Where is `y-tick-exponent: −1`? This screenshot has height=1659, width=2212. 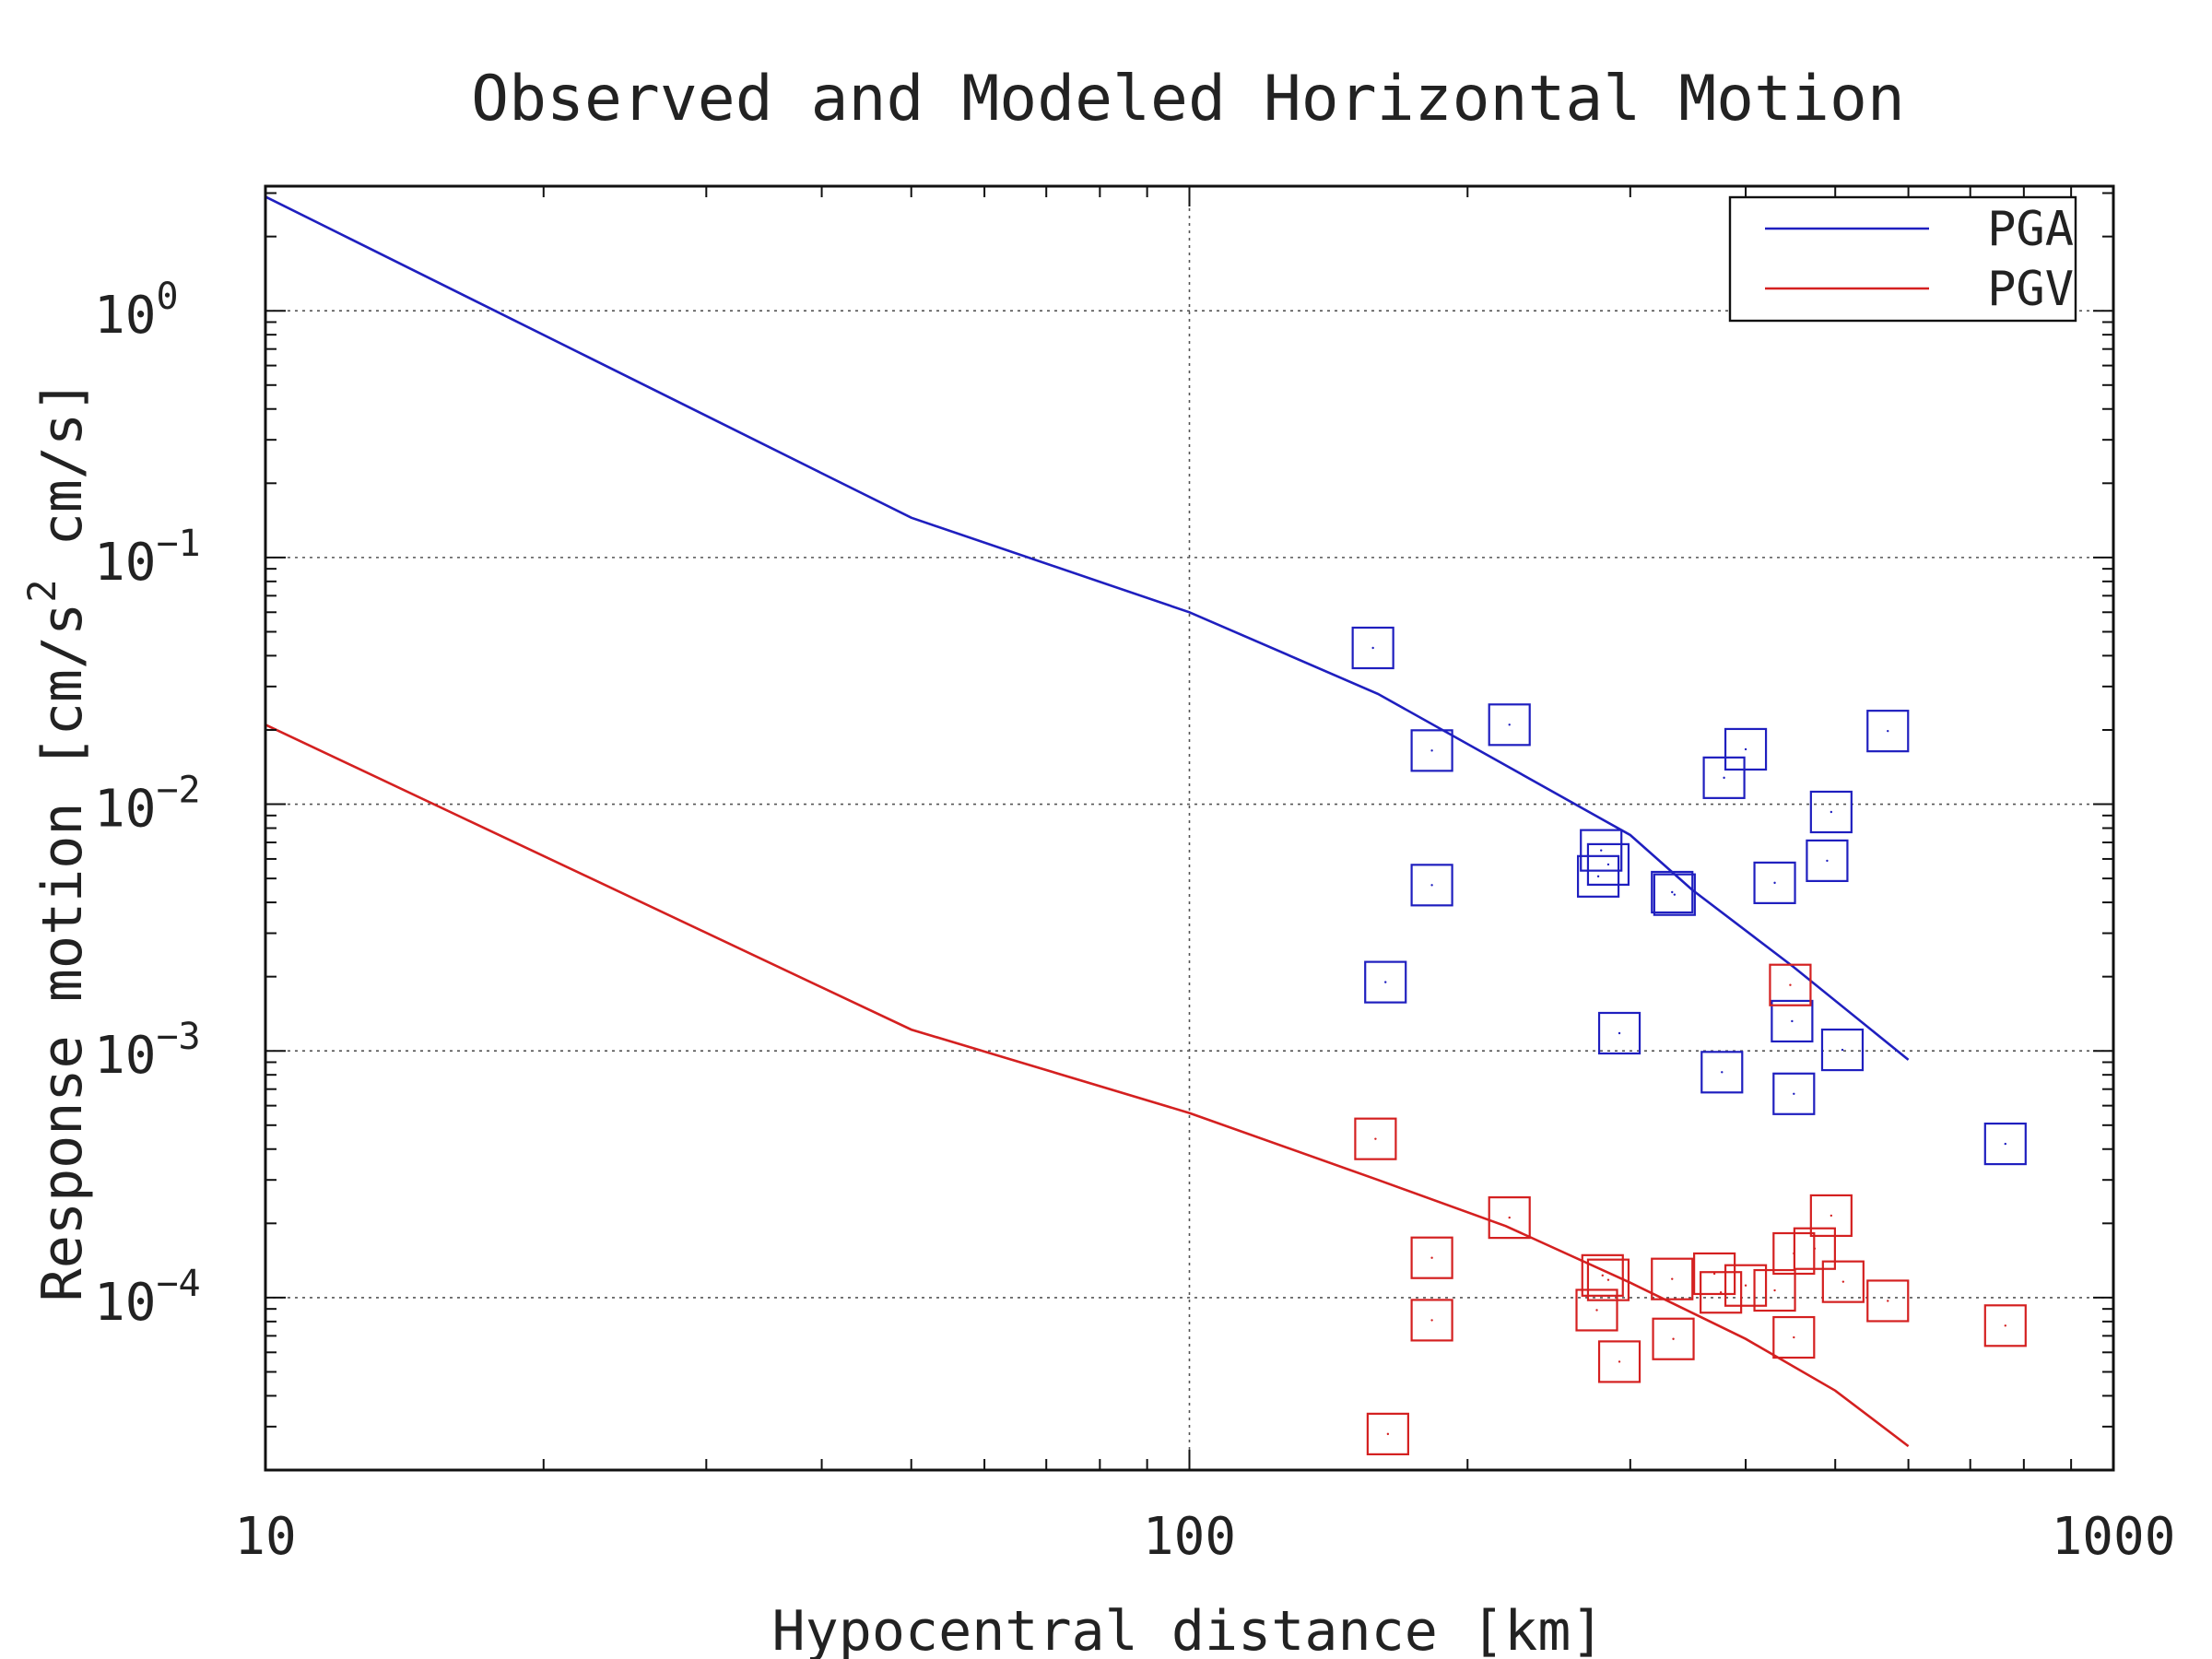
y-tick-exponent: −1 is located at coordinates (178, 544).